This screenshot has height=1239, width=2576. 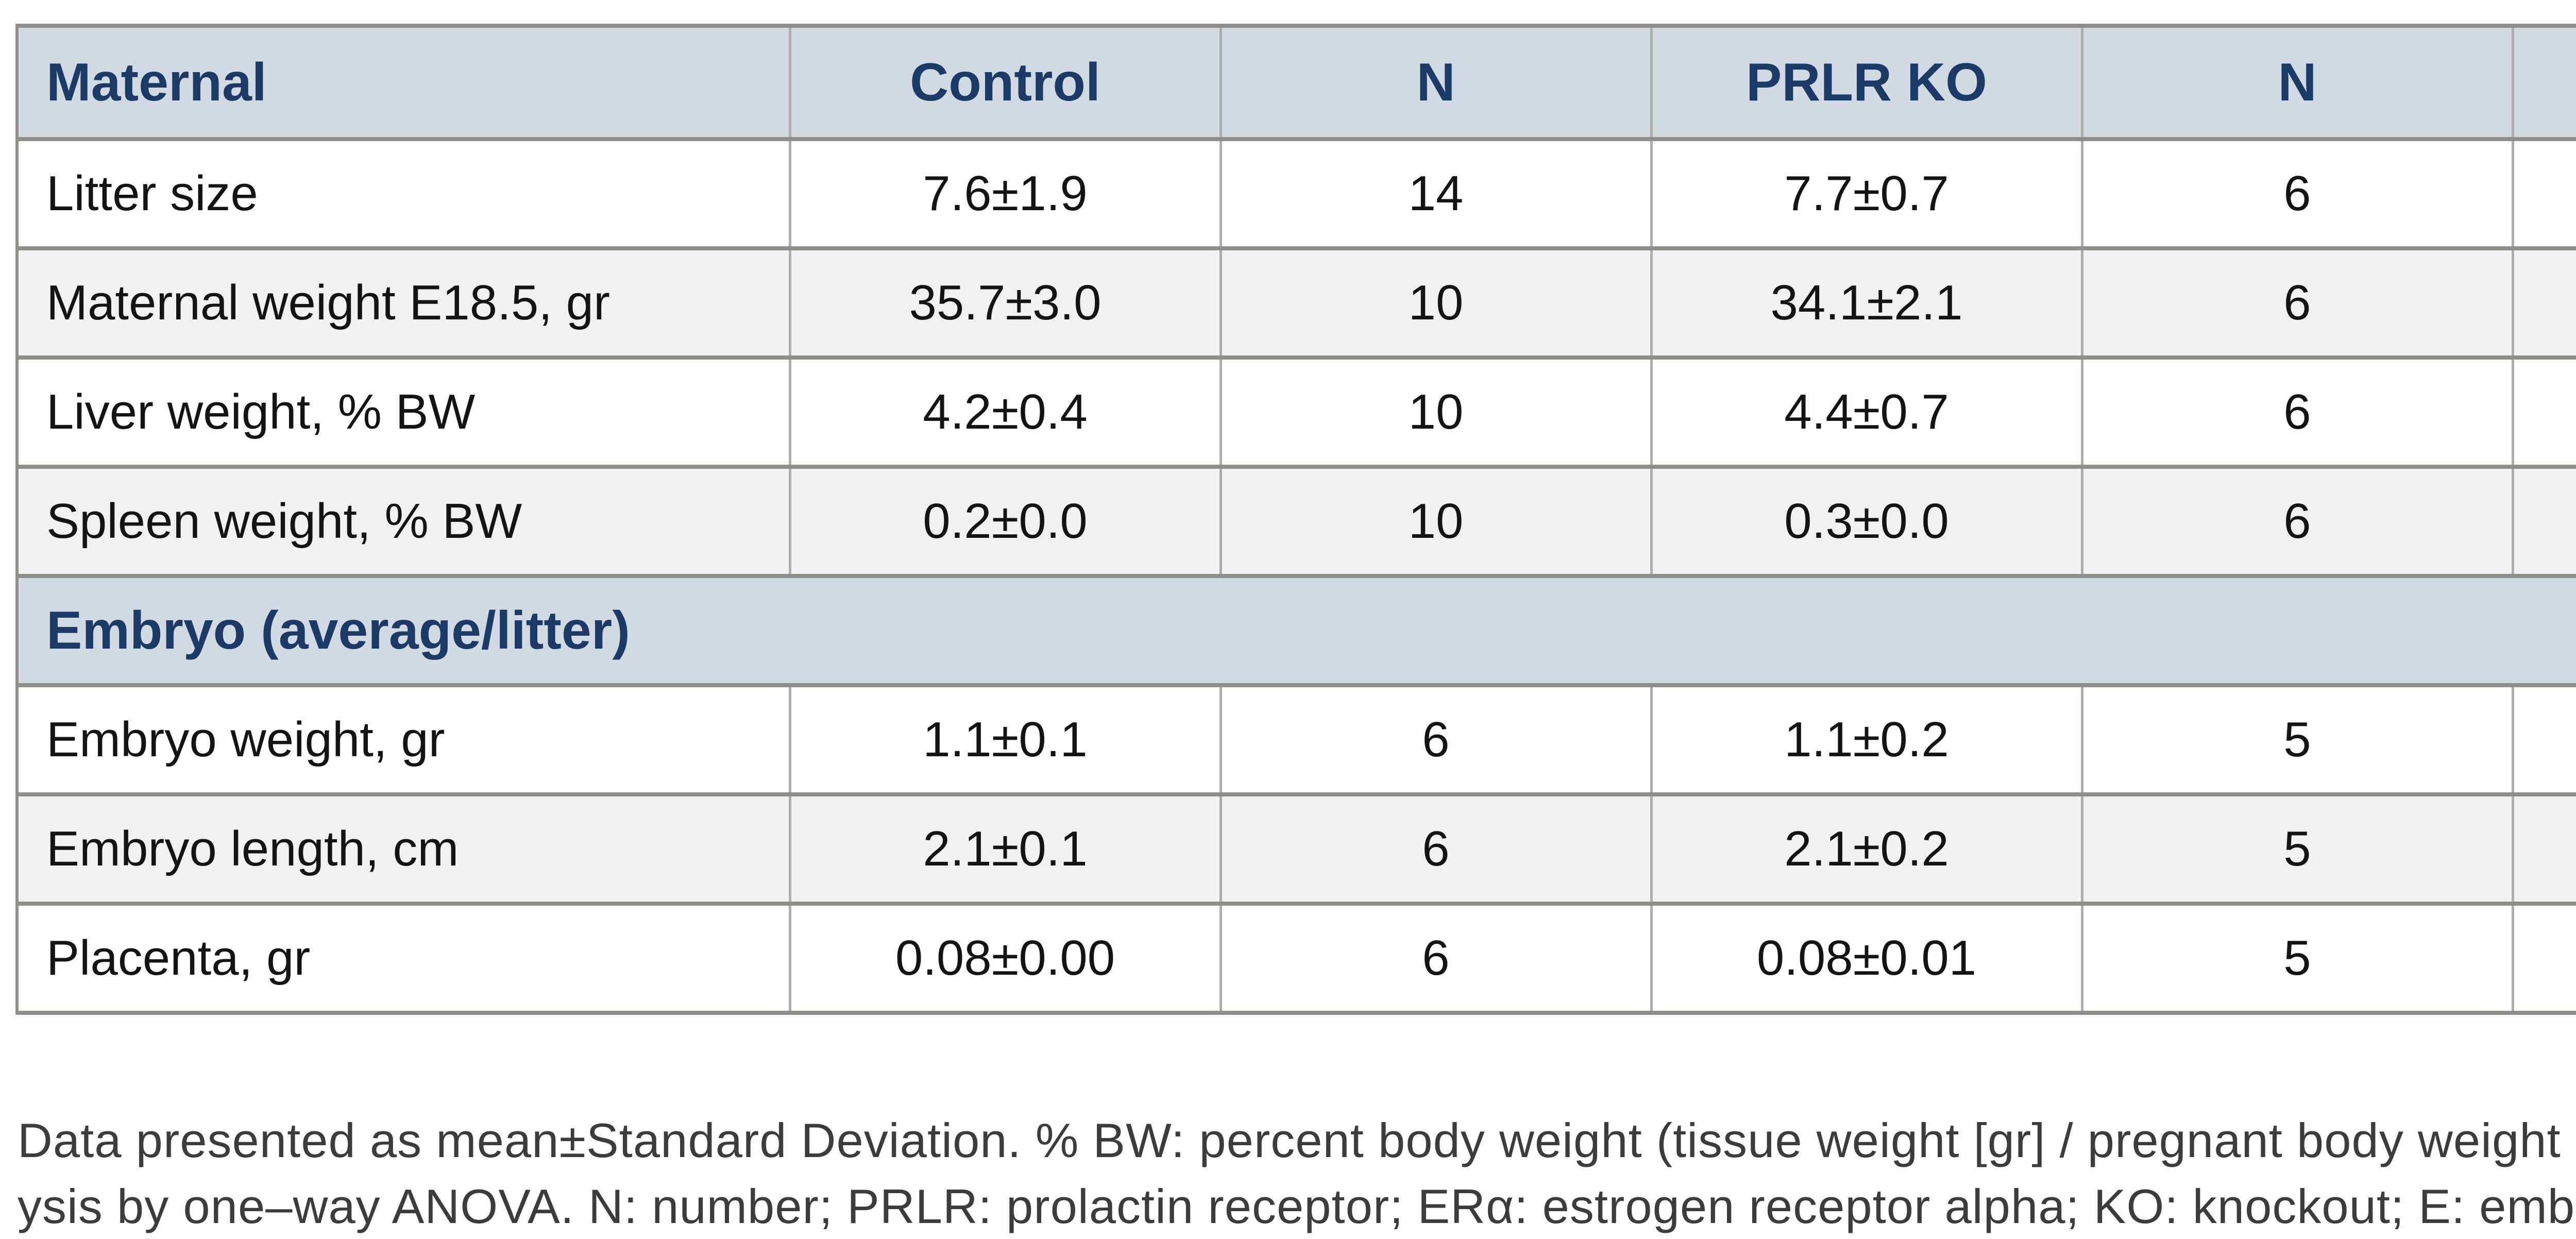 I want to click on cell-prlr-ko: 2.1±0.2, so click(x=1866, y=849).